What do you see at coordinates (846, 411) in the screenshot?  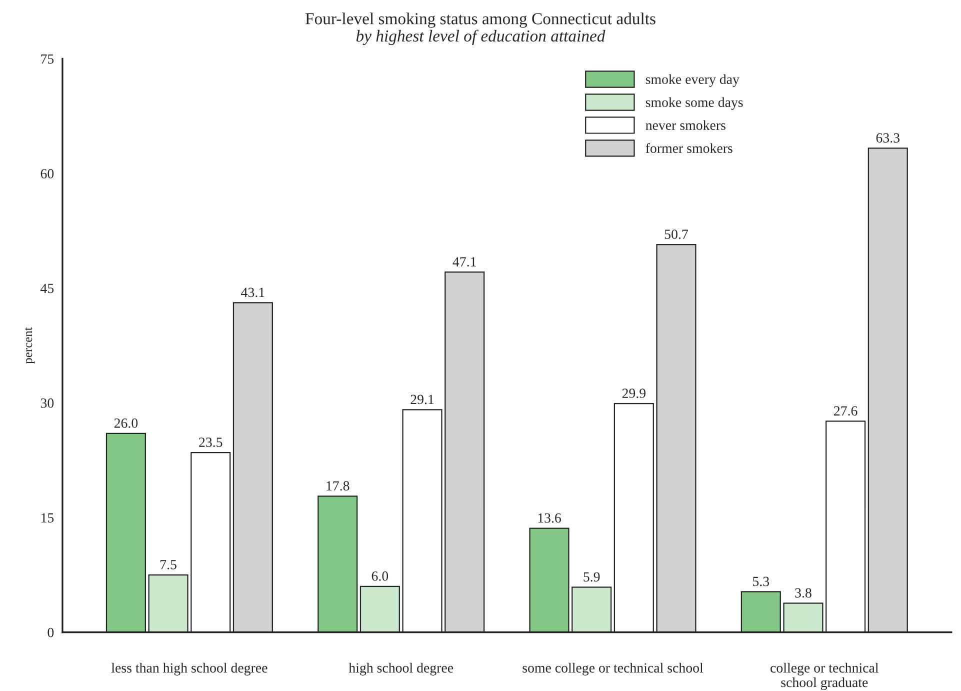 I see `data-label: 27.6` at bounding box center [846, 411].